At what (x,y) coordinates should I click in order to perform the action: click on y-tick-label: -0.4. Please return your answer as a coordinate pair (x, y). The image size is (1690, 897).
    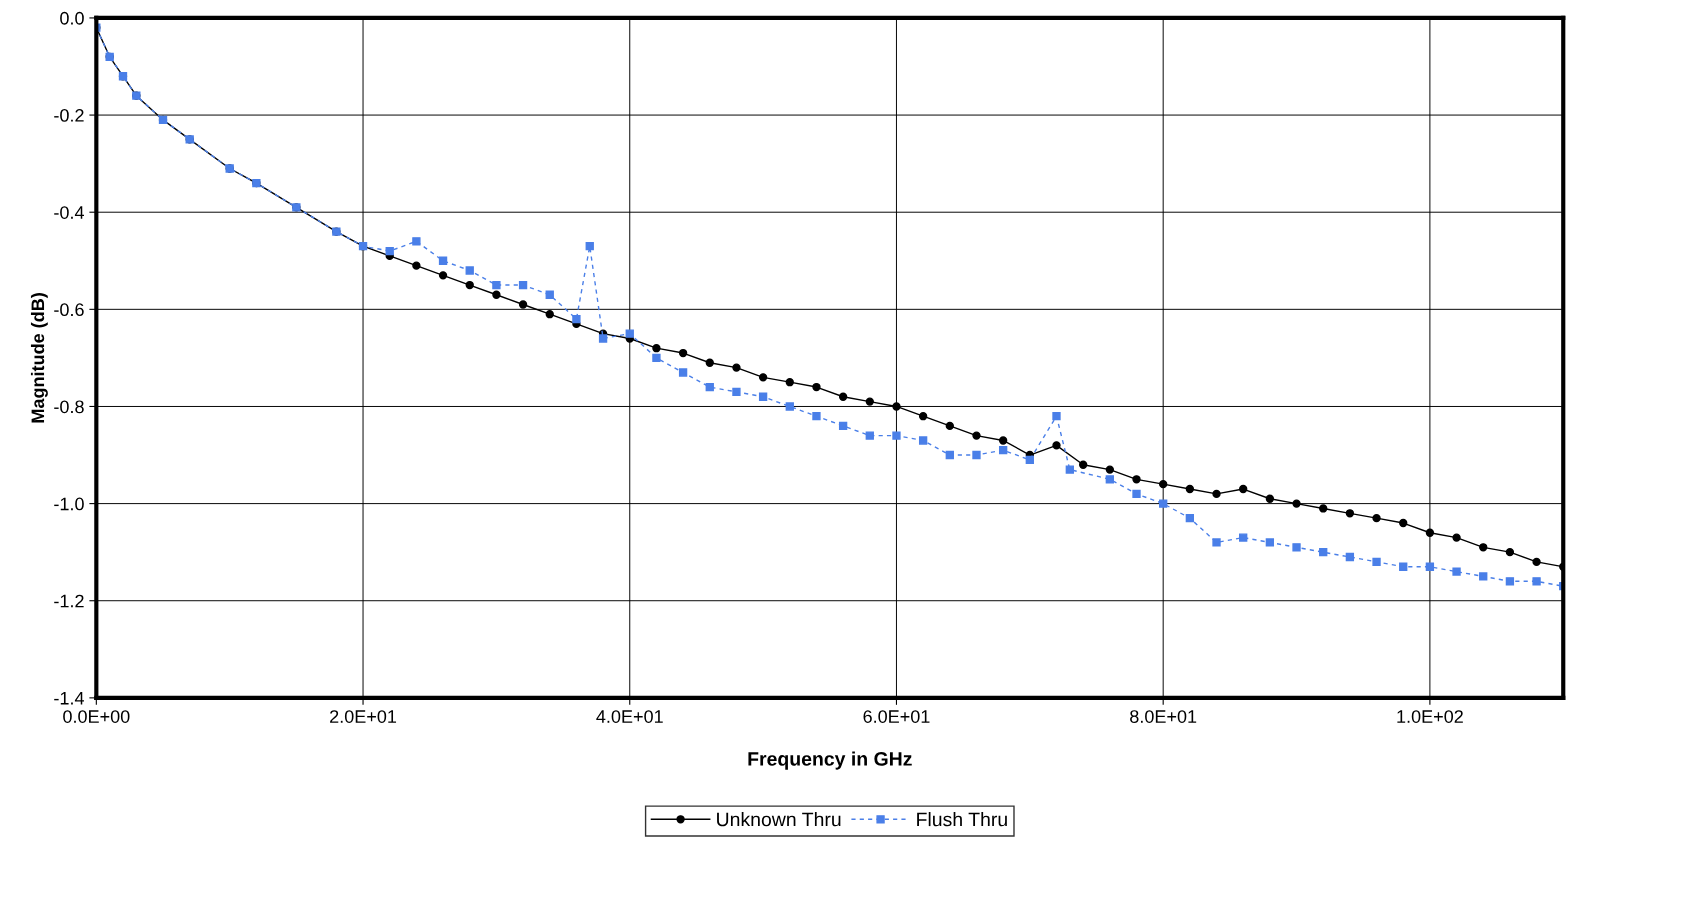
    Looking at the image, I should click on (69, 212).